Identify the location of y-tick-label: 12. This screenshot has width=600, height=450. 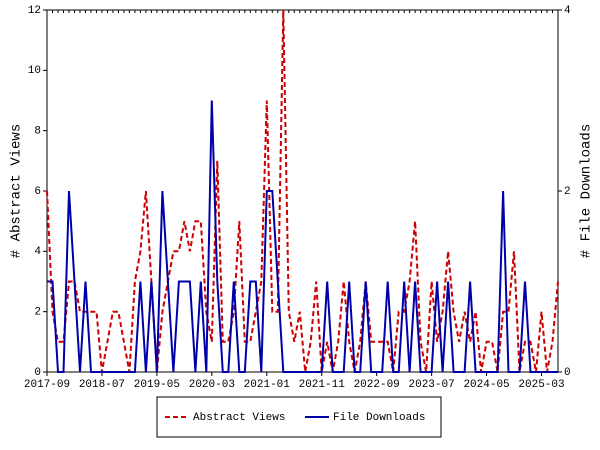
(34, 11).